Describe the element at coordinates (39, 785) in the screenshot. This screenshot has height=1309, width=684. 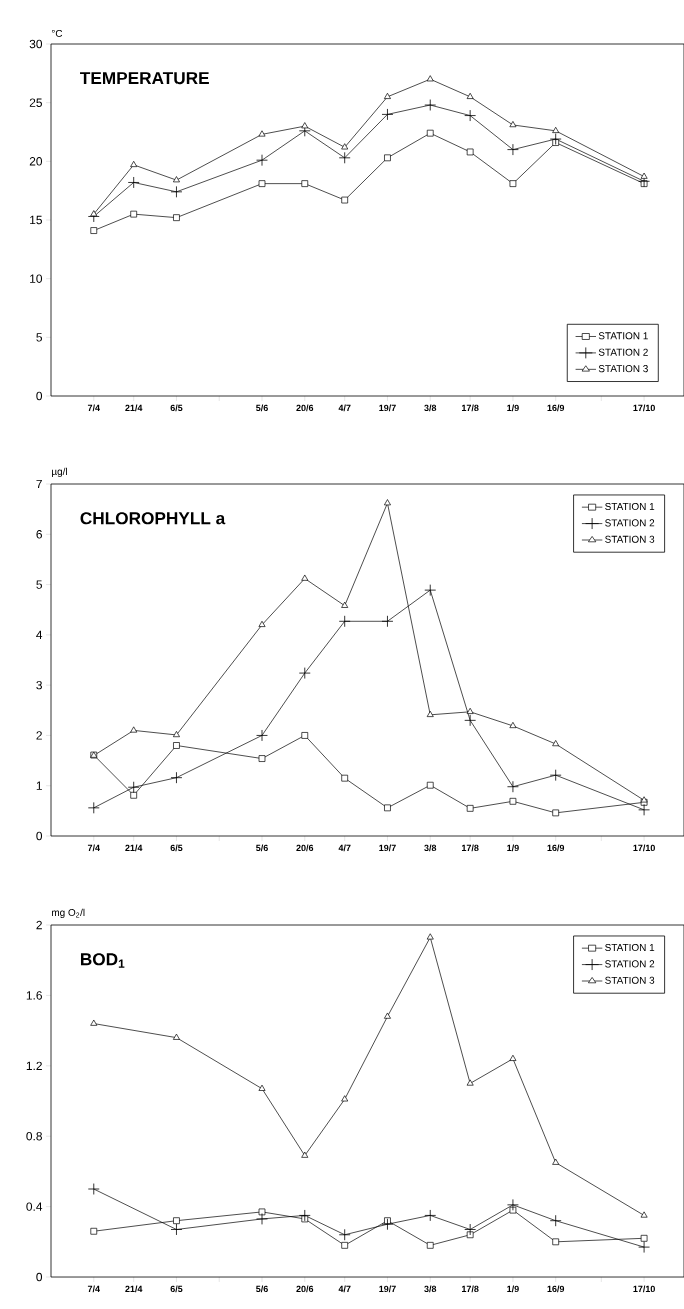
I see `y-tick-label: 1` at that location.